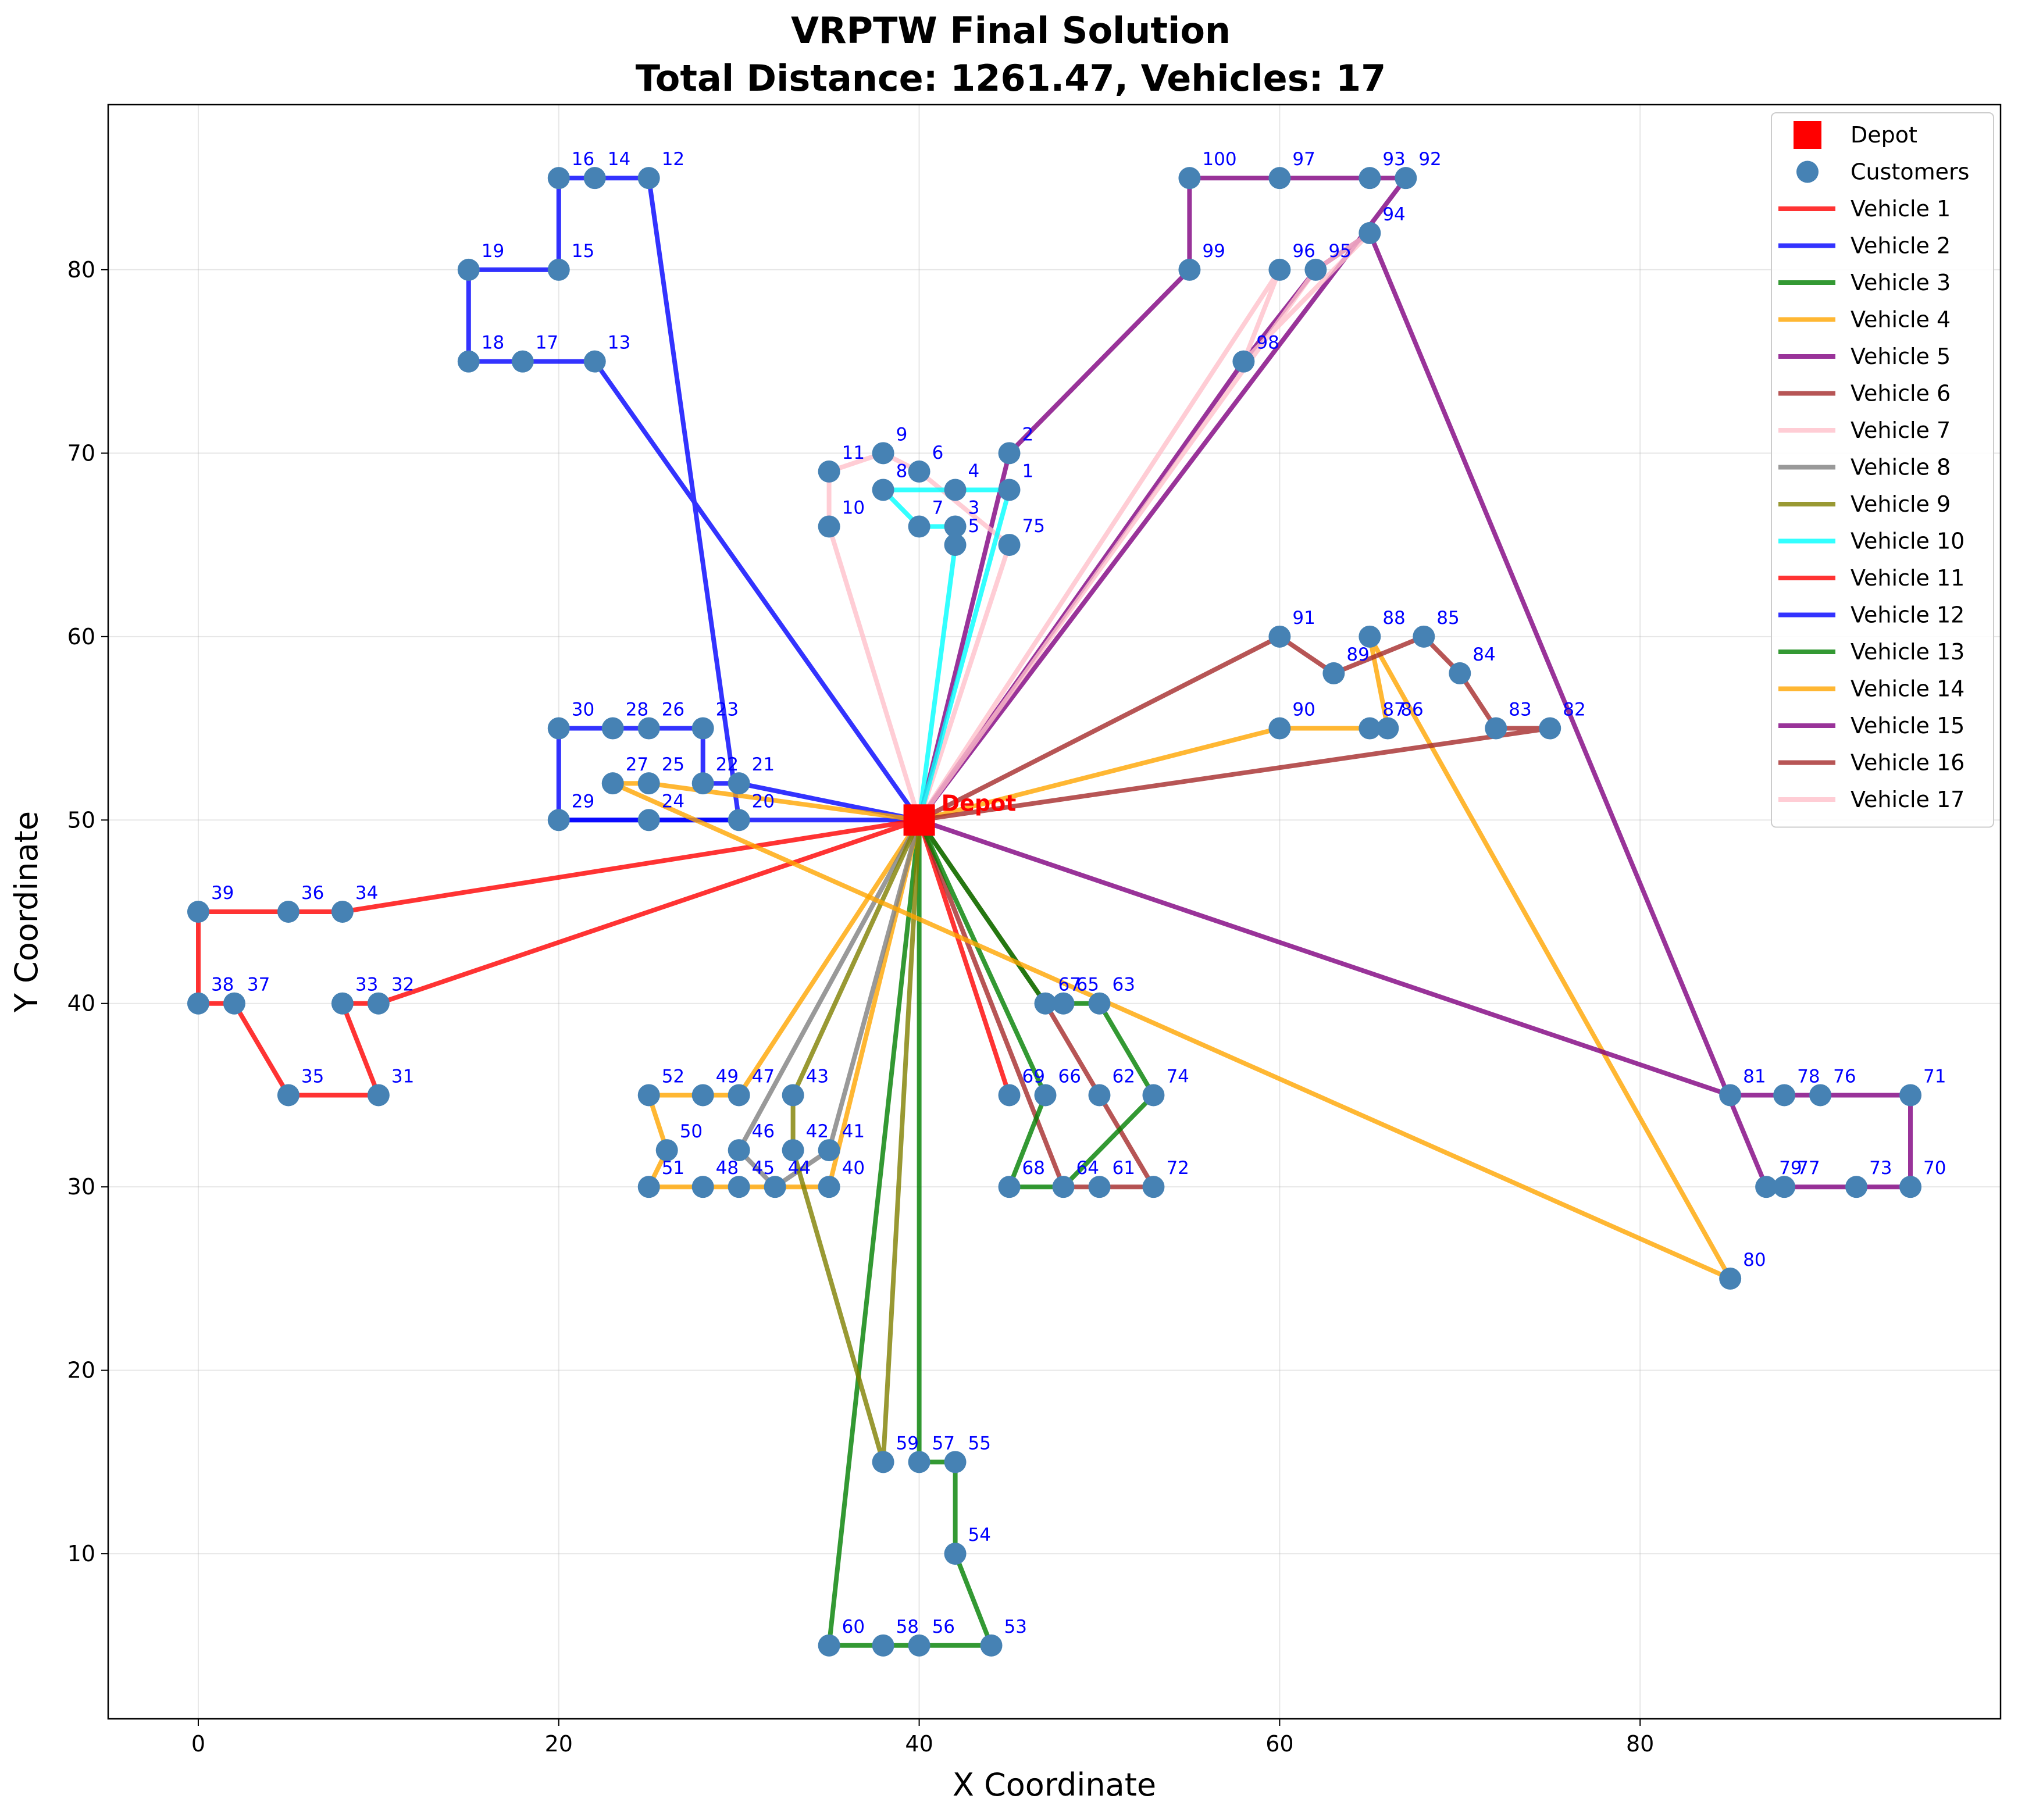 The height and width of the screenshot is (1820, 2018). I want to click on customer-label: 87, so click(1393, 710).